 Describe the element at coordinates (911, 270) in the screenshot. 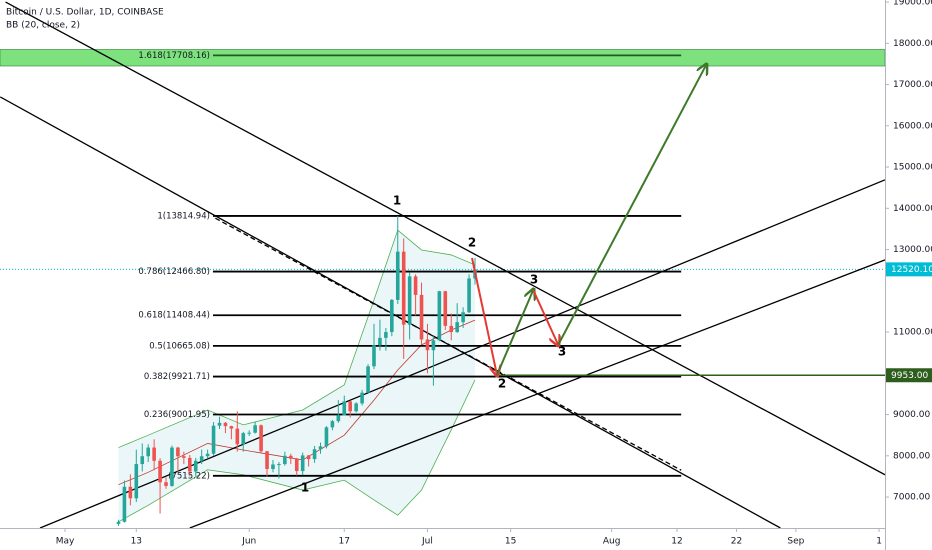

I see `last-price-label: 12520.10` at that location.